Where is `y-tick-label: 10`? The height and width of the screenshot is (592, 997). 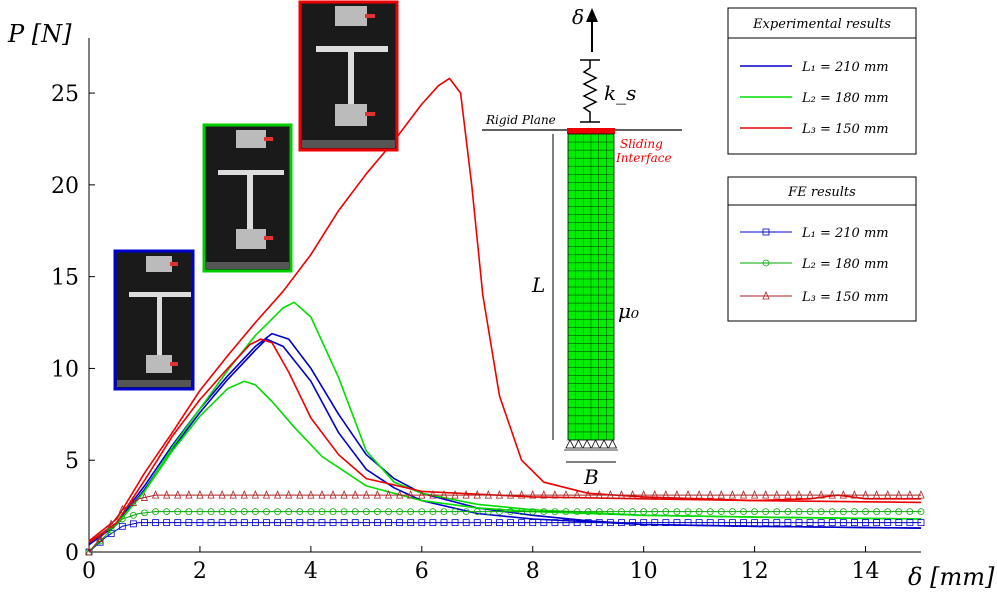
y-tick-label: 10 is located at coordinates (65, 369).